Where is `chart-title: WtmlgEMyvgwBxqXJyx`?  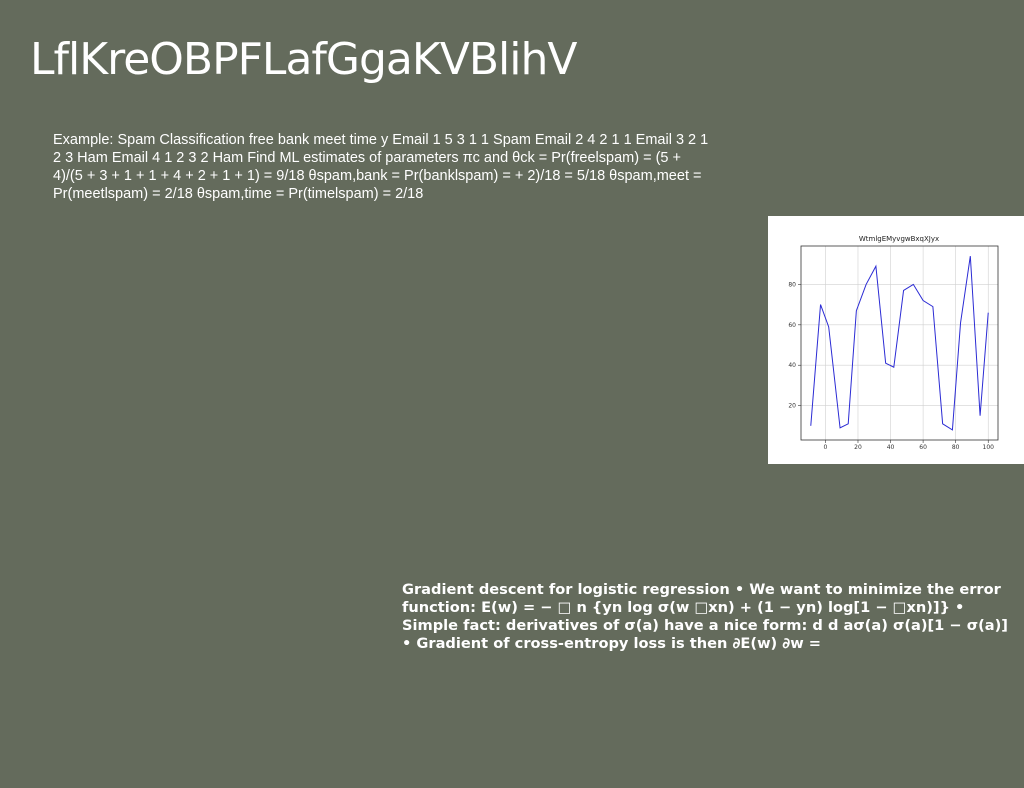
chart-title: WtmlgEMyvgwBxqXJyx is located at coordinates (899, 239).